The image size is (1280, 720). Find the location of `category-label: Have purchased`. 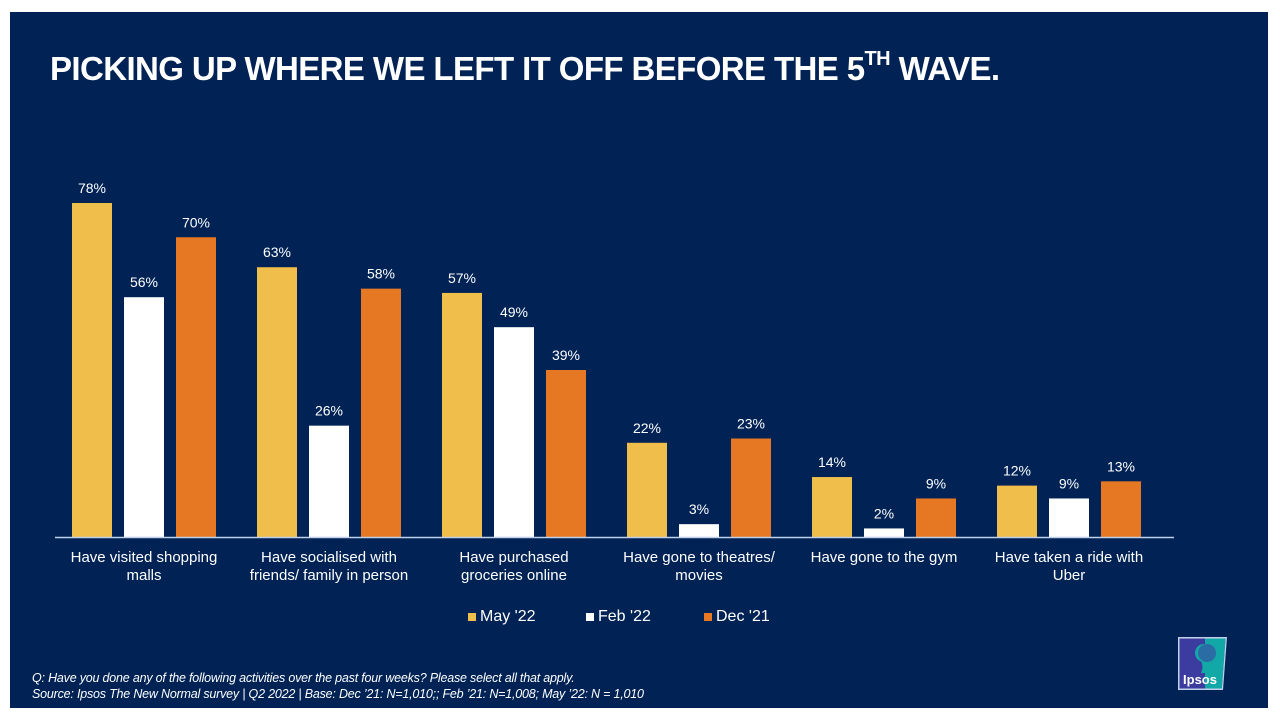

category-label: Have purchased is located at coordinates (513, 557).